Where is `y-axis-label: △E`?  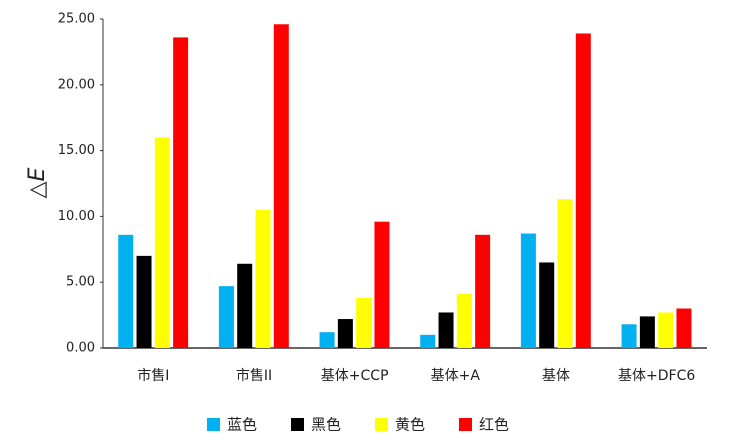
y-axis-label: △E is located at coordinates (37, 182).